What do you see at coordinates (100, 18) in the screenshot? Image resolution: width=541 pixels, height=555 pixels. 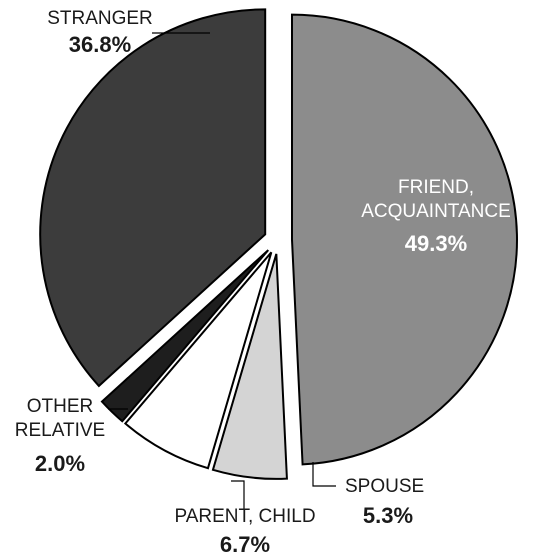 I see `slice-label-stranger: STRANGER` at bounding box center [100, 18].